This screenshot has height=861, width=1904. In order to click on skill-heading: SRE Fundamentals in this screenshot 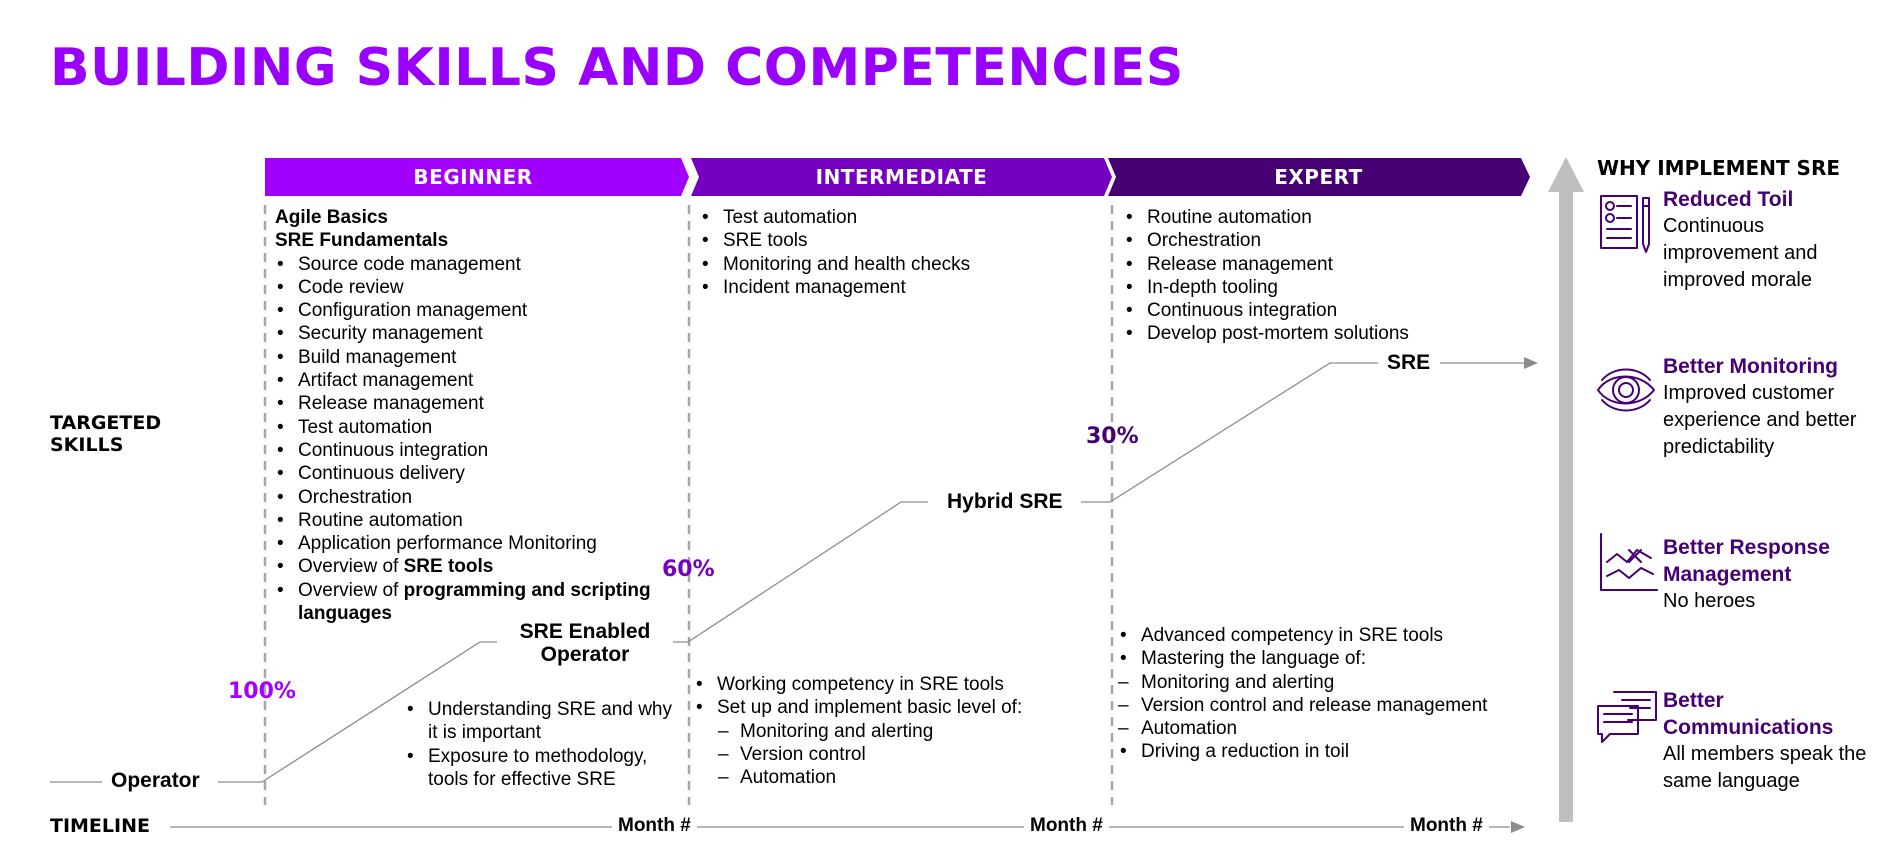, I will do `click(362, 241)`.